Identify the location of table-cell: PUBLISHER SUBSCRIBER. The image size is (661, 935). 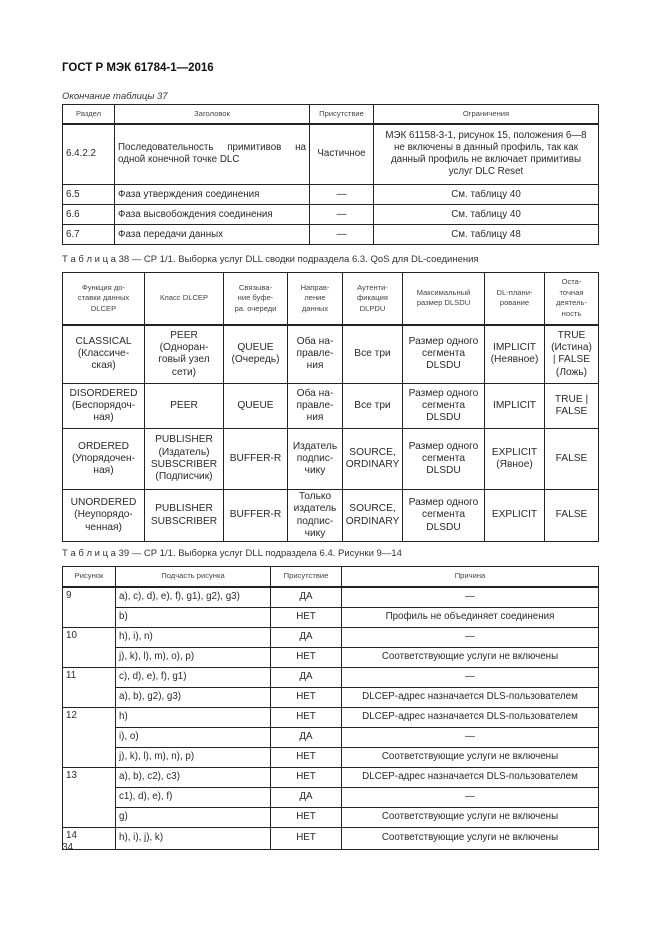
(184, 515).